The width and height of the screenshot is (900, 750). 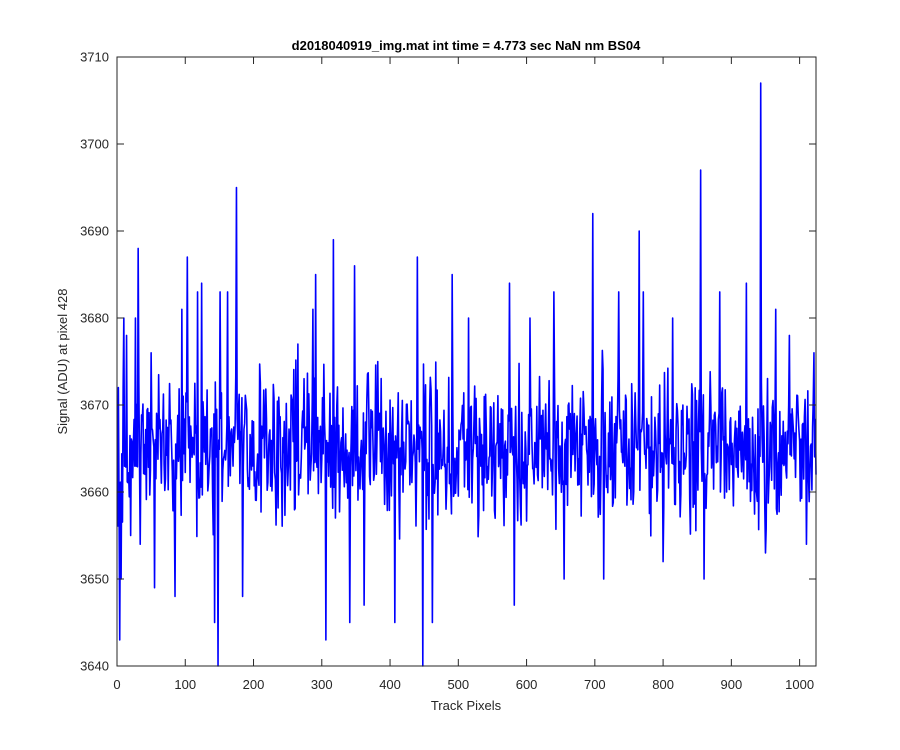 I want to click on y-tick-label: 3660, so click(x=94, y=492).